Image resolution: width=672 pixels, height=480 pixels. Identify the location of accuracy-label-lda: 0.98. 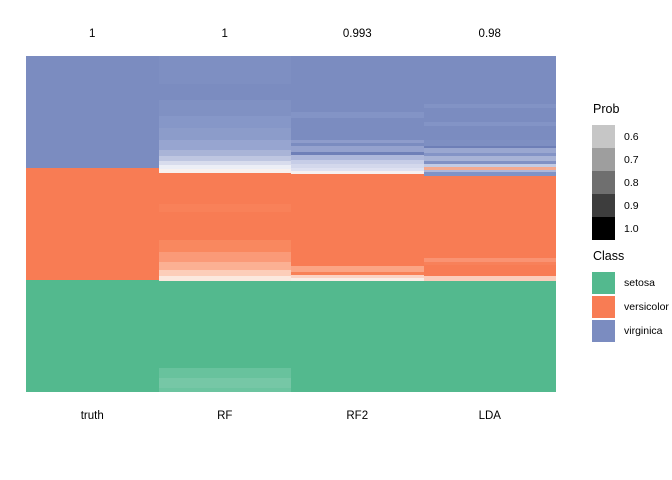
(489, 34).